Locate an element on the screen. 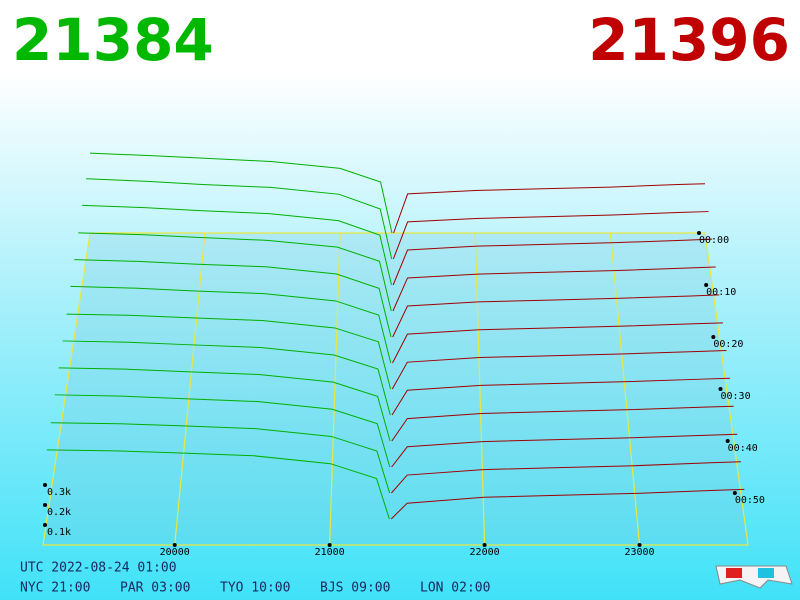 The height and width of the screenshot is (600, 800). depth-tick-label: 0.1k is located at coordinates (59, 532).